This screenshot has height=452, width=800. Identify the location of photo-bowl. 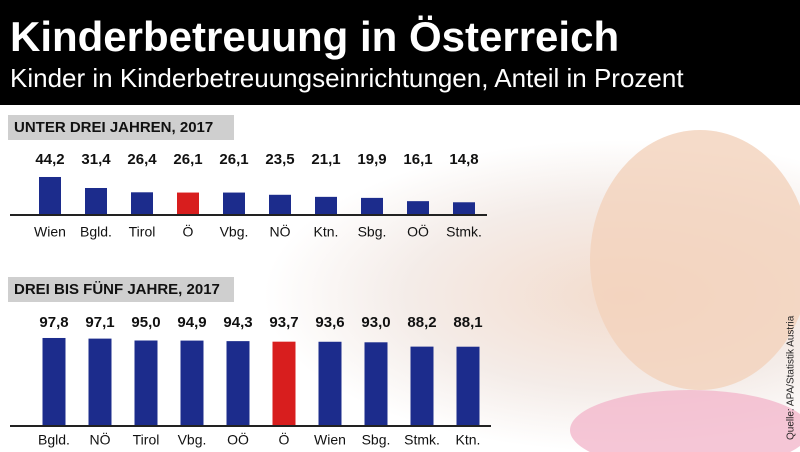
(685, 421).